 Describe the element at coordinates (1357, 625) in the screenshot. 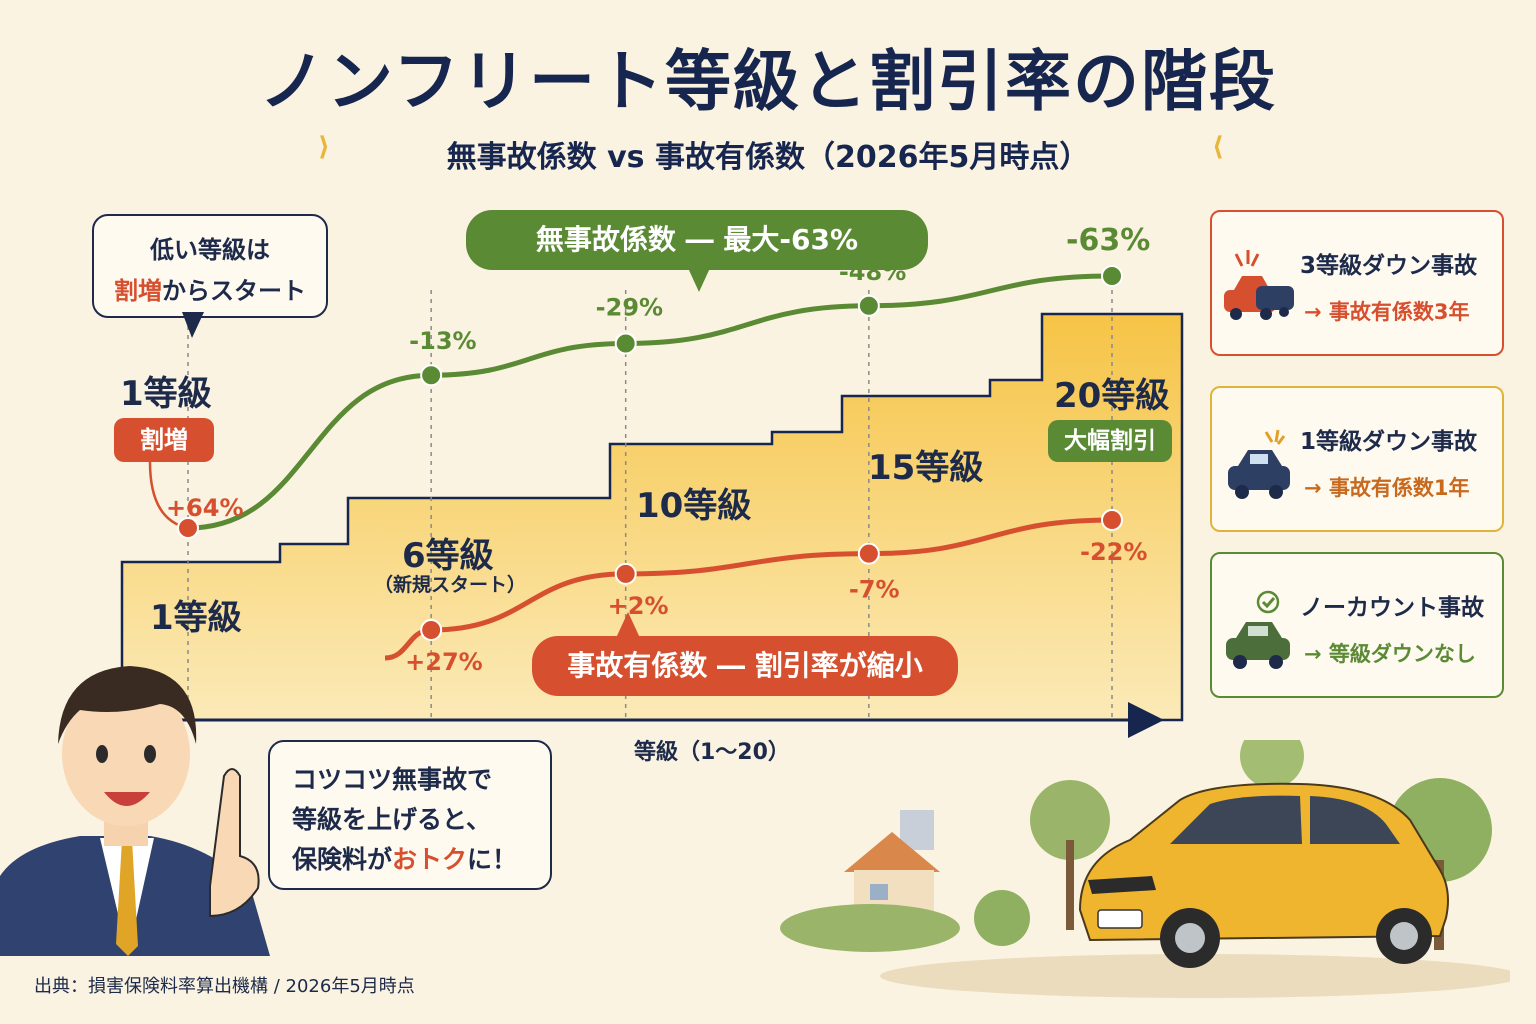

I see `info-card-no-count: ノーカウント事故 → 等級ダウンなし` at that location.